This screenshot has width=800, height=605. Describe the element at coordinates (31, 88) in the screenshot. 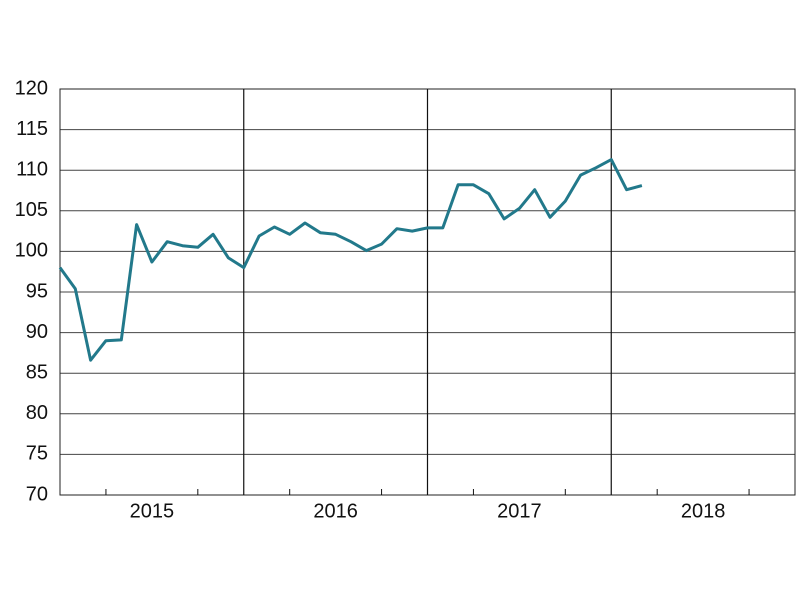

I see `y-tick-label: 120` at that location.